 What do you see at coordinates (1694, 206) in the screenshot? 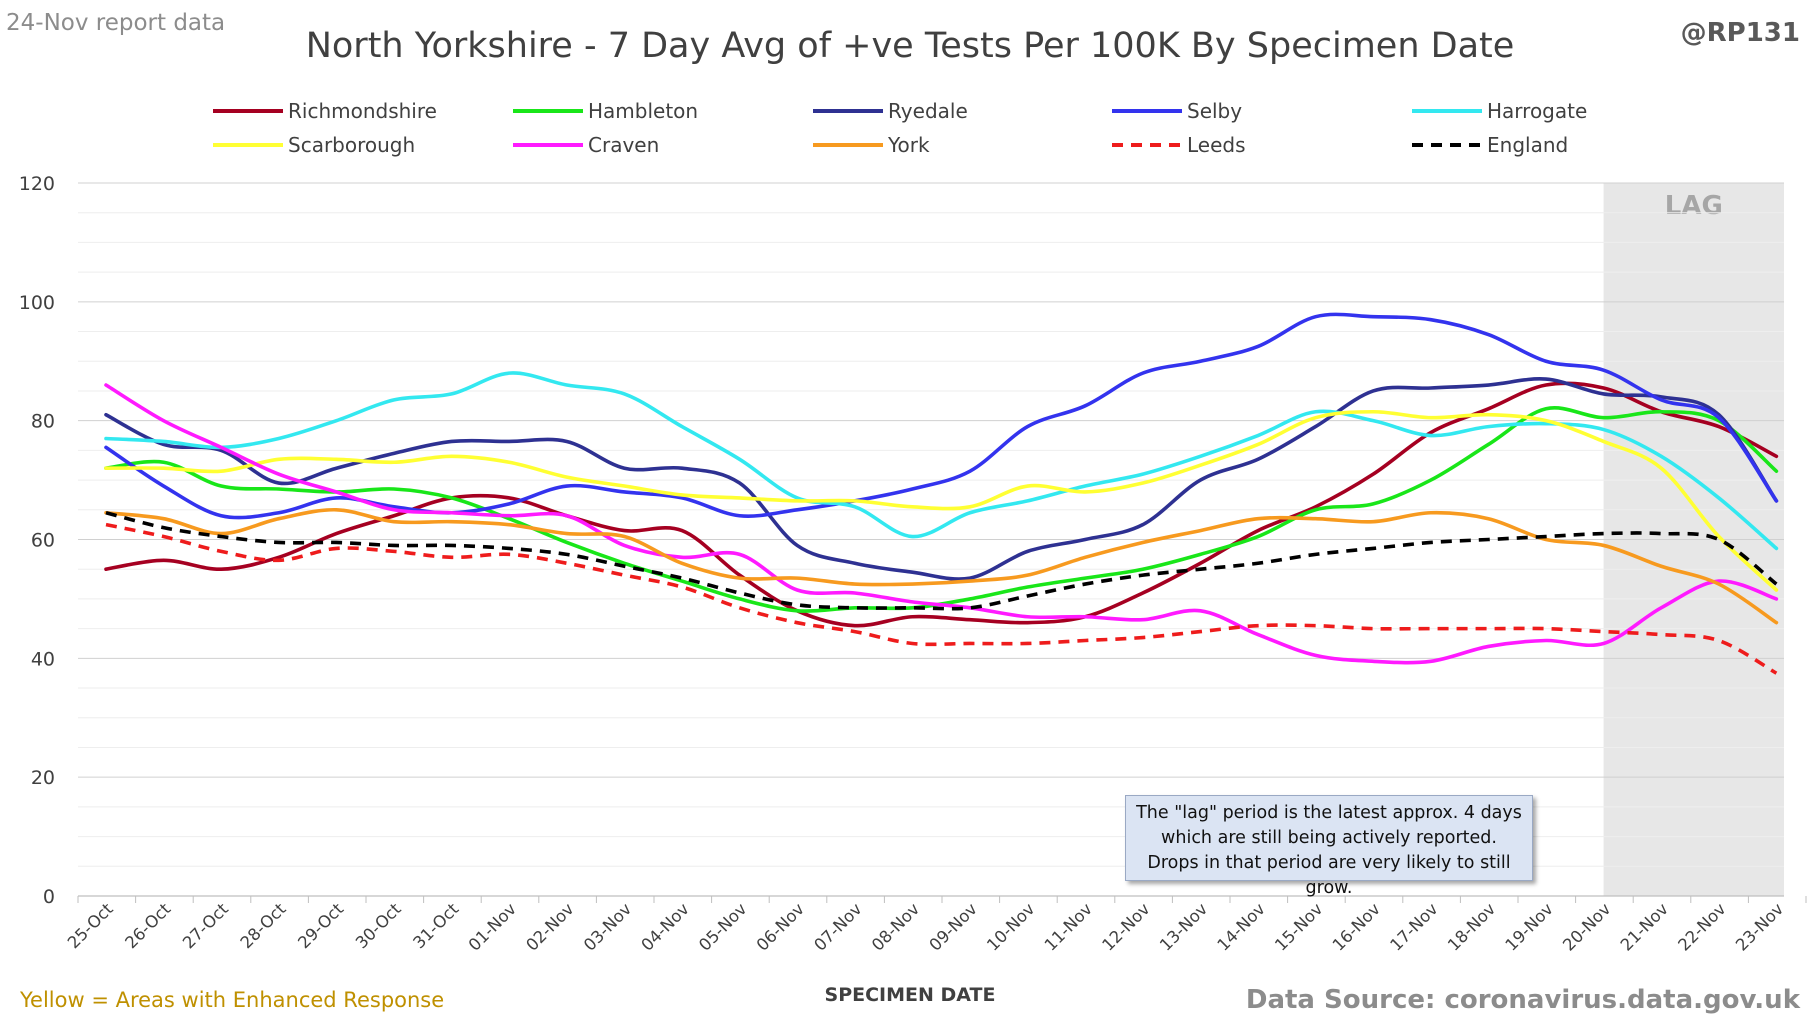
I see `lag-label: LAG` at bounding box center [1694, 206].